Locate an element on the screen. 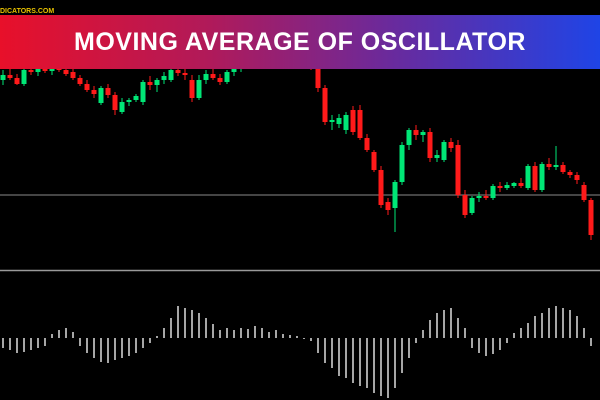  banner-title: MOVING AVERAGE OF OSCILLATOR is located at coordinates (300, 41).